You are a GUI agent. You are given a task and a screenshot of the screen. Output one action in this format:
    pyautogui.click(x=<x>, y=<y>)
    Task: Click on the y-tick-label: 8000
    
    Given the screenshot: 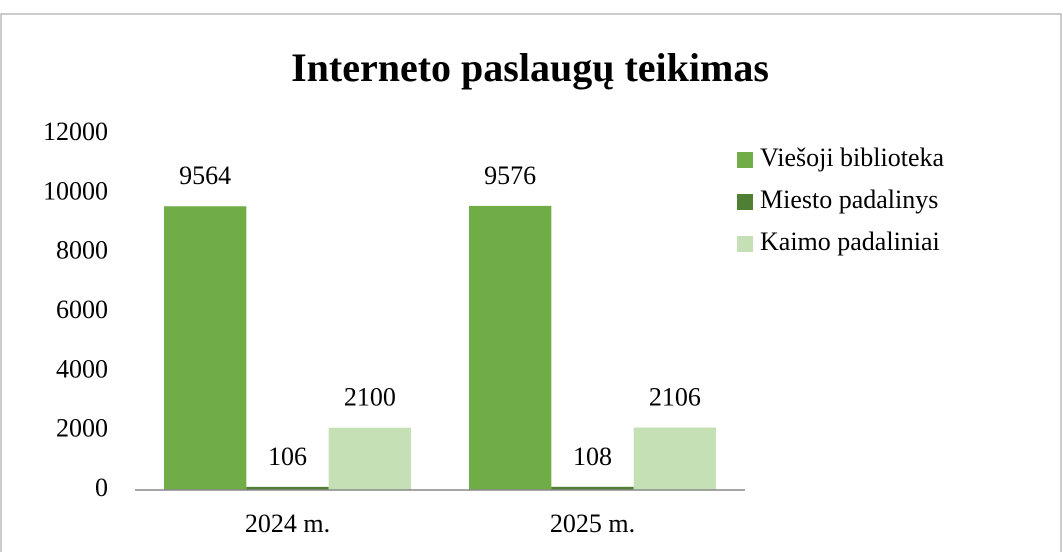 What is the action you would take?
    pyautogui.click(x=82, y=250)
    